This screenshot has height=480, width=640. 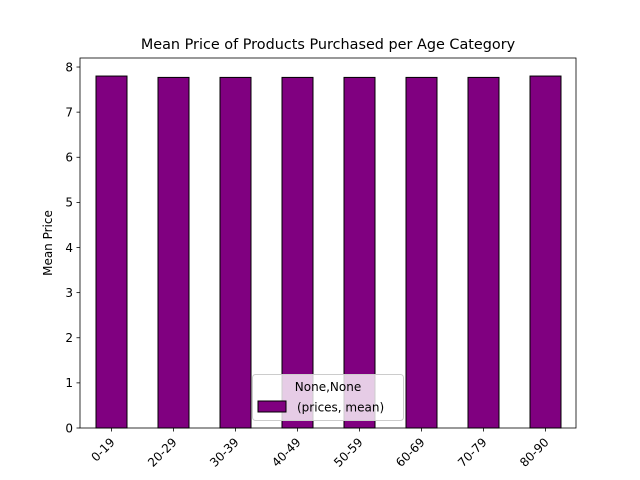 I want to click on x-tick-label: 30-39, so click(x=224, y=452).